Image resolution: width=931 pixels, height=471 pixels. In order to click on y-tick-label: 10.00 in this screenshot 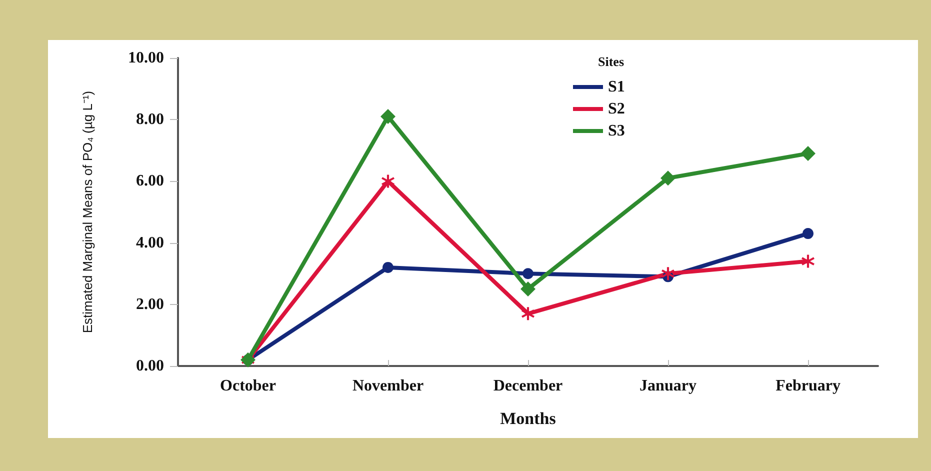, I will do `click(146, 58)`.